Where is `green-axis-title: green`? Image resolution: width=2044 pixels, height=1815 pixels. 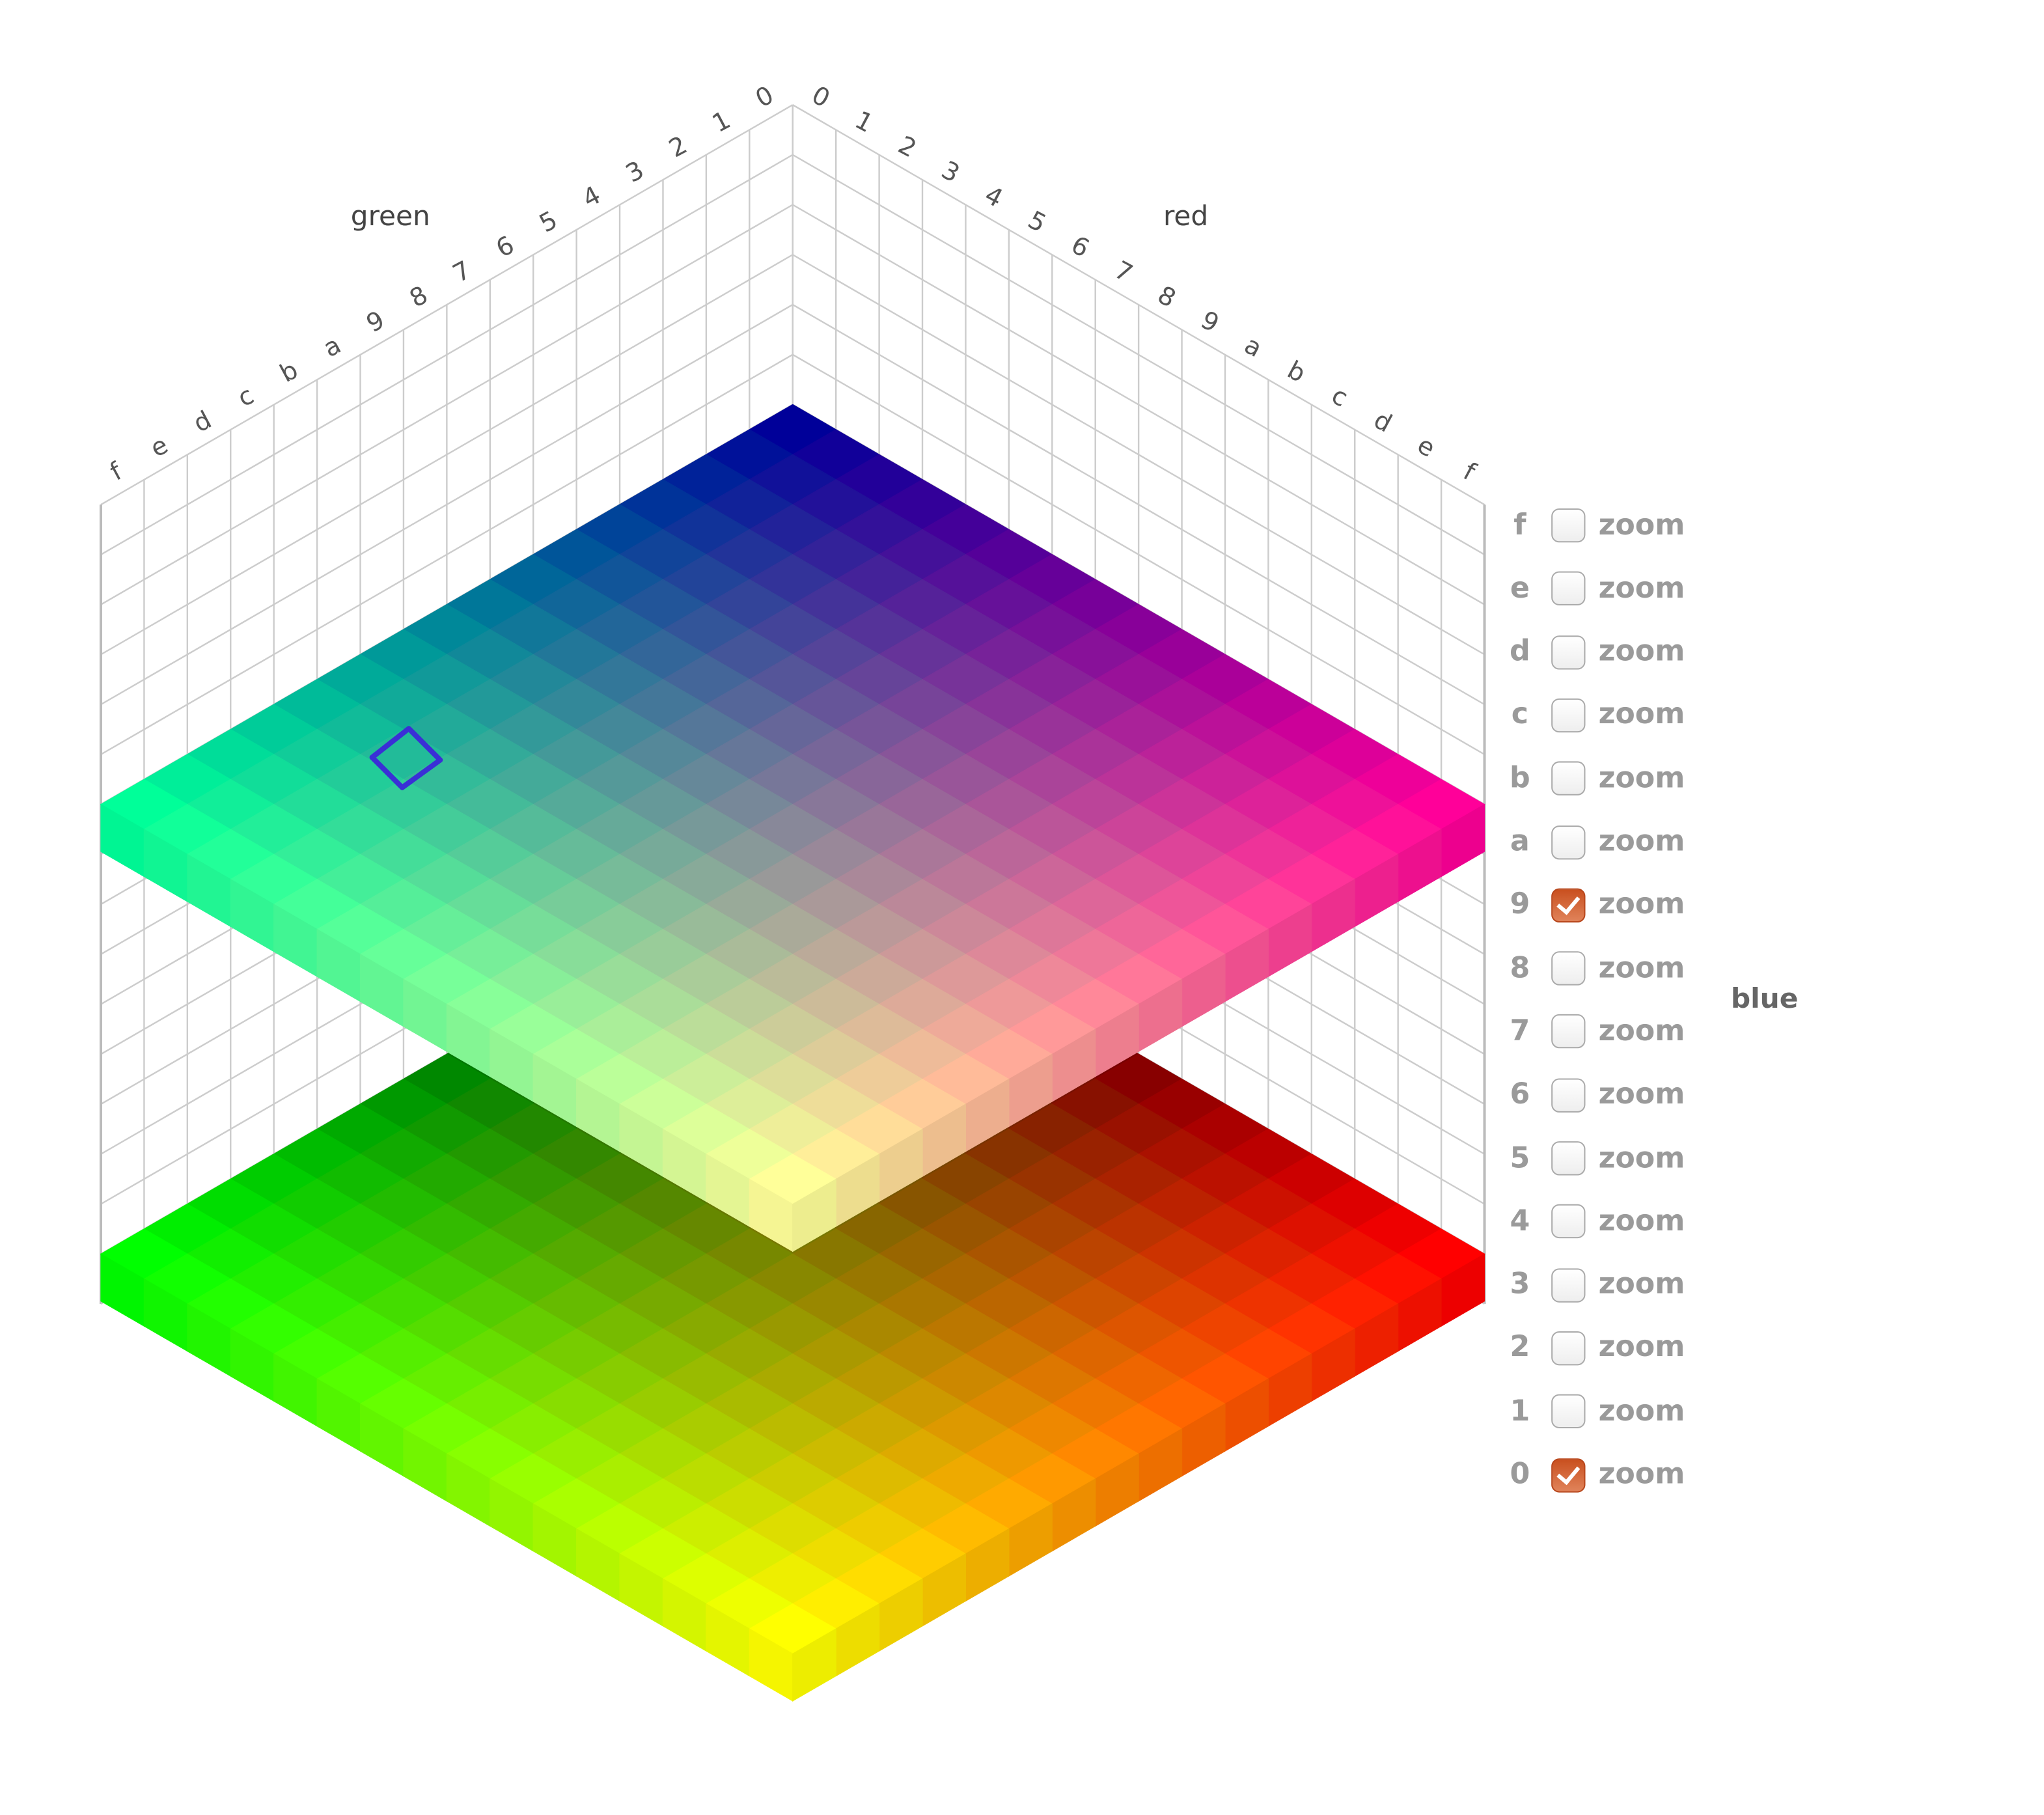 green-axis-title: green is located at coordinates (390, 216).